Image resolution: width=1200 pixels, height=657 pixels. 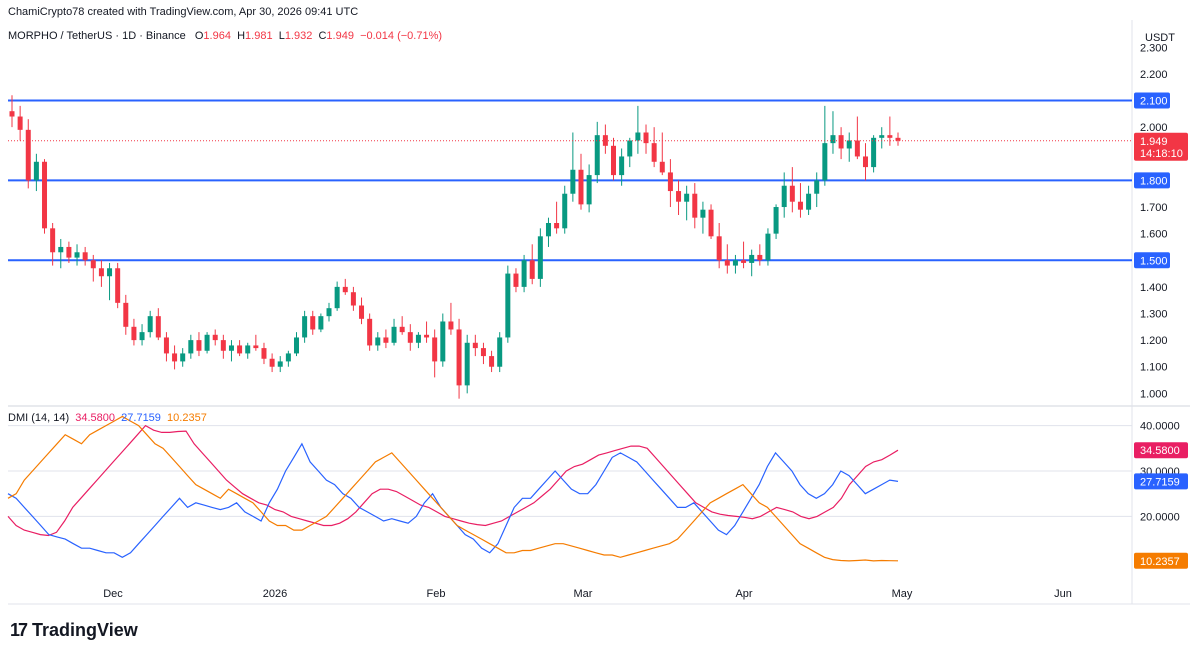 I want to click on time-tick-label: May, so click(x=902, y=594).